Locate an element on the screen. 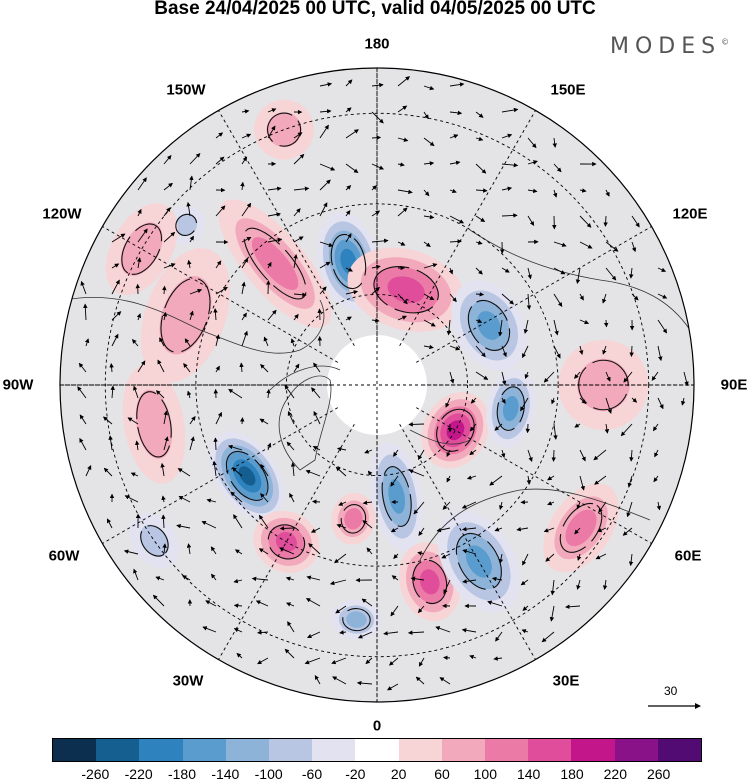 The image size is (750, 784). lon-label-90w: 90W is located at coordinates (18, 385).